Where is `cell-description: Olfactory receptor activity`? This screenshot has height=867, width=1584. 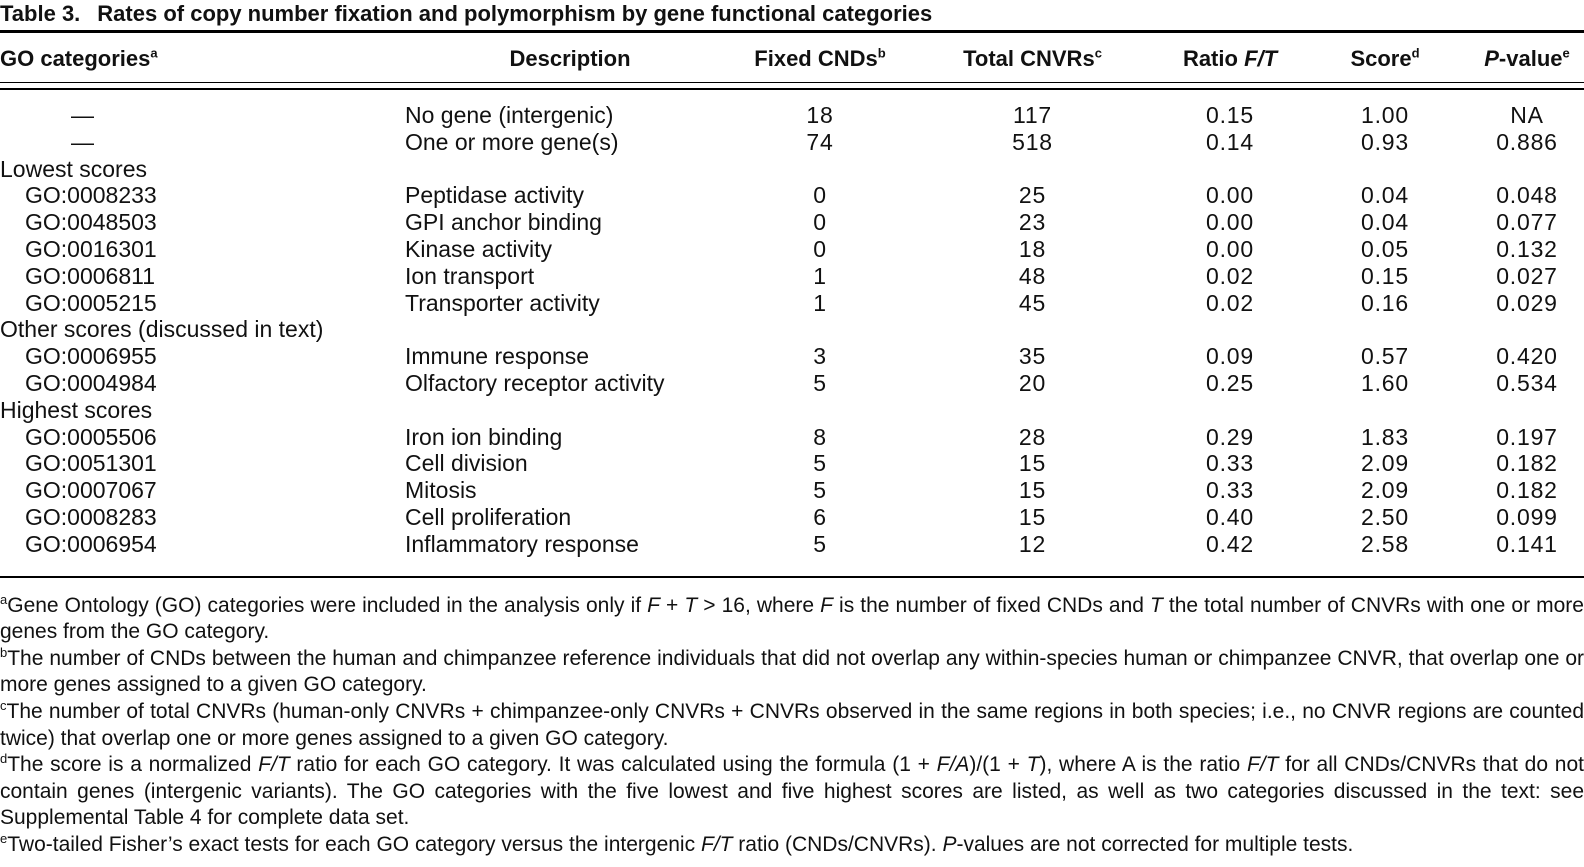 cell-description: Olfactory receptor activity is located at coordinates (535, 382).